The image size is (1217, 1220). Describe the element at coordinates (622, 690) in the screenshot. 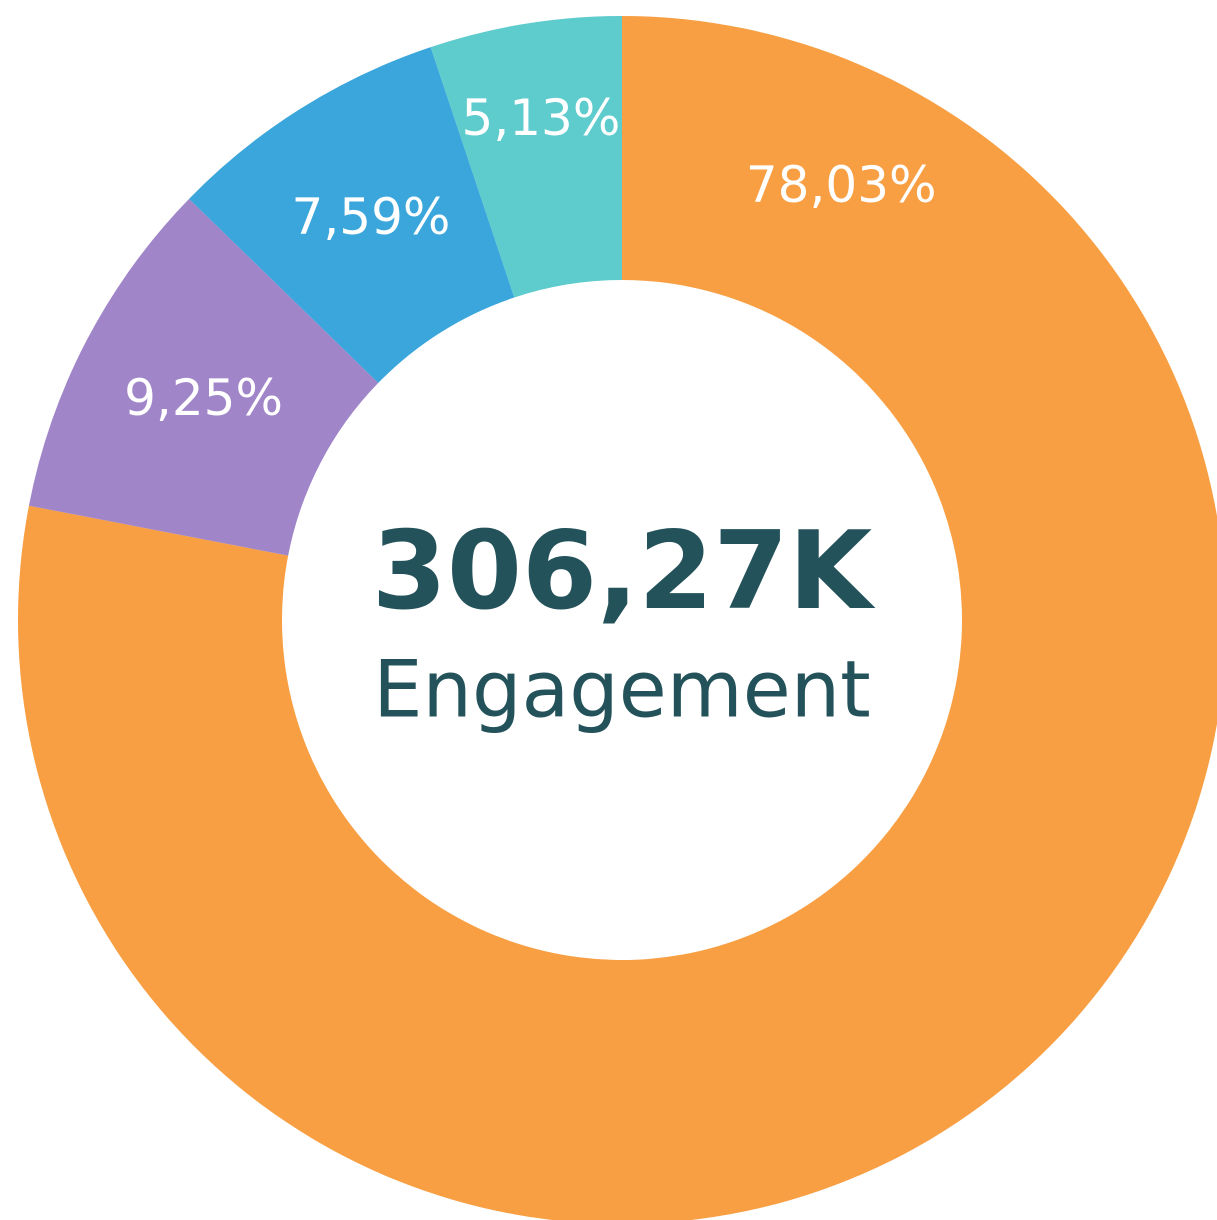

I see `center-label: Engagement` at that location.